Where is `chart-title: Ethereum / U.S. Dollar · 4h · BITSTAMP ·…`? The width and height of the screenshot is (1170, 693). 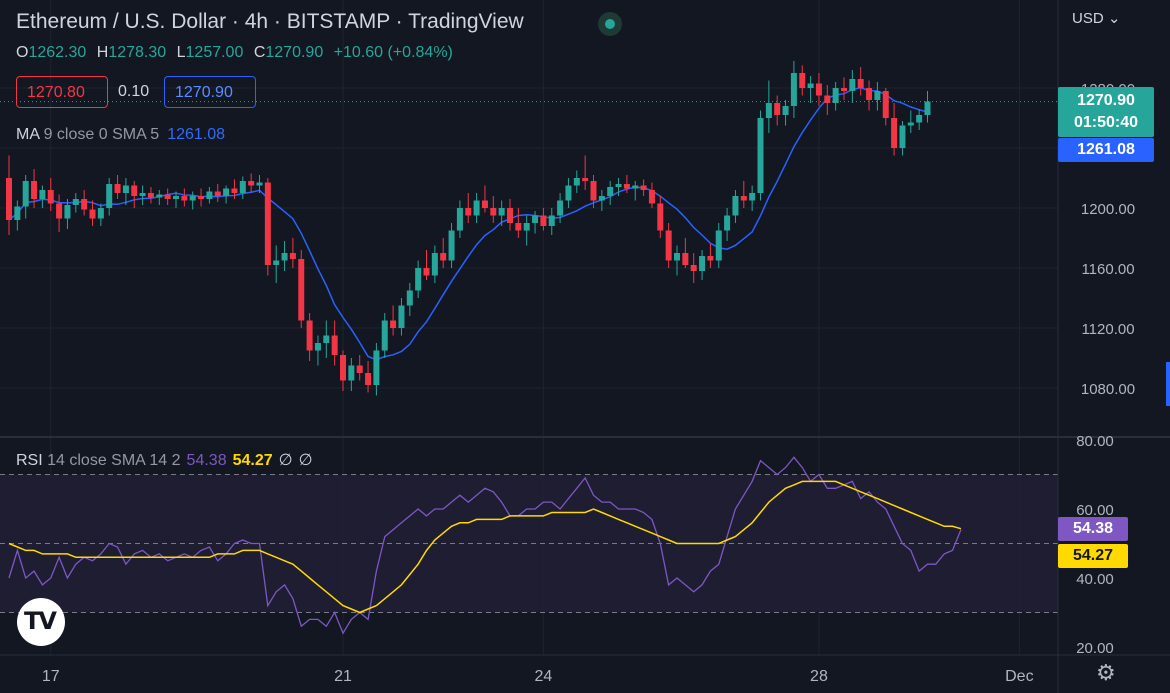
chart-title: Ethereum / U.S. Dollar · 4h · BITSTAMP ·… is located at coordinates (270, 21).